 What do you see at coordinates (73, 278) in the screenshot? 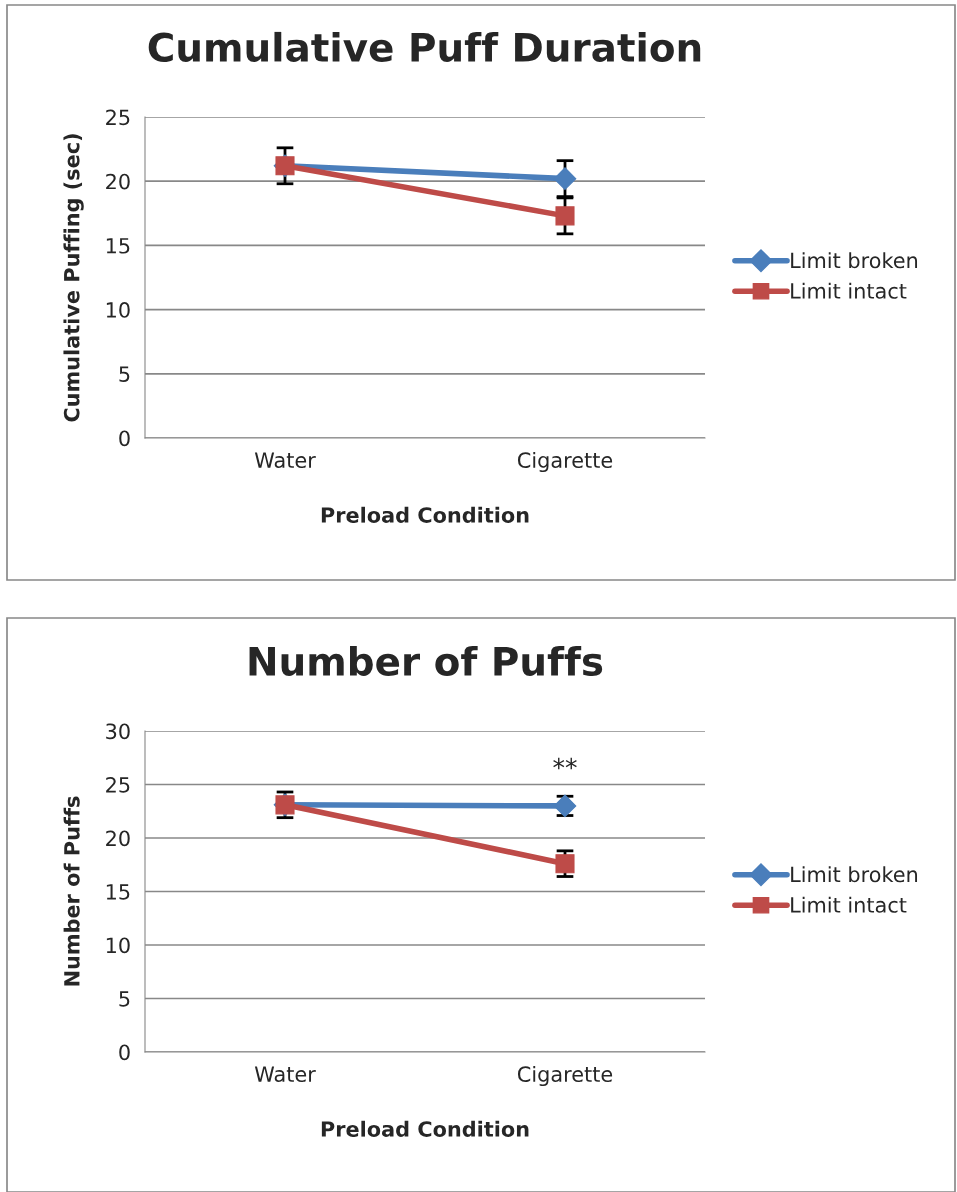
I see `y-axis-title: Cumulative Puffing (sec)` at bounding box center [73, 278].